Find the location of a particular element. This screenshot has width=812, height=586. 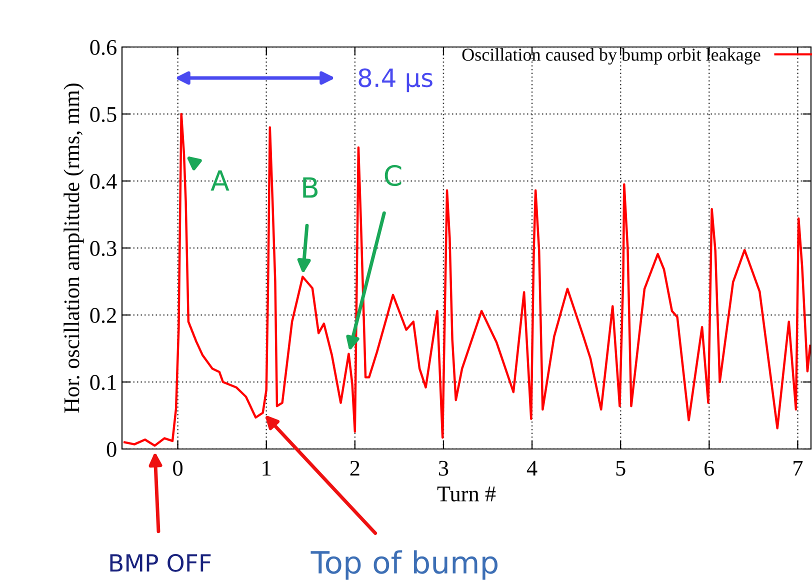

x-tick-label: 2 is located at coordinates (355, 468).